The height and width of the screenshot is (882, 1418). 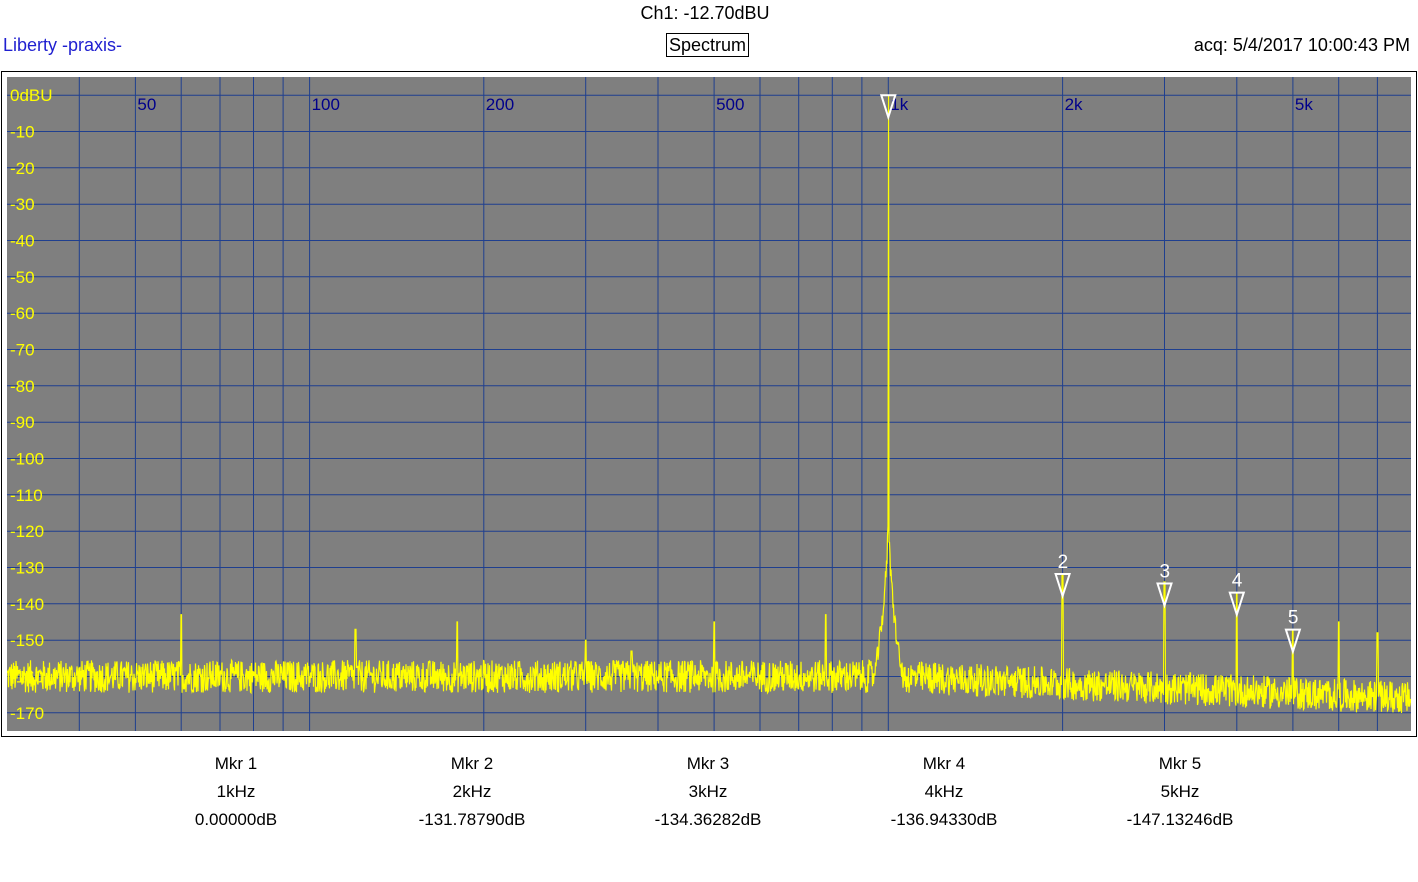 I want to click on marker-frequency: 5kHz, so click(x=1180, y=791).